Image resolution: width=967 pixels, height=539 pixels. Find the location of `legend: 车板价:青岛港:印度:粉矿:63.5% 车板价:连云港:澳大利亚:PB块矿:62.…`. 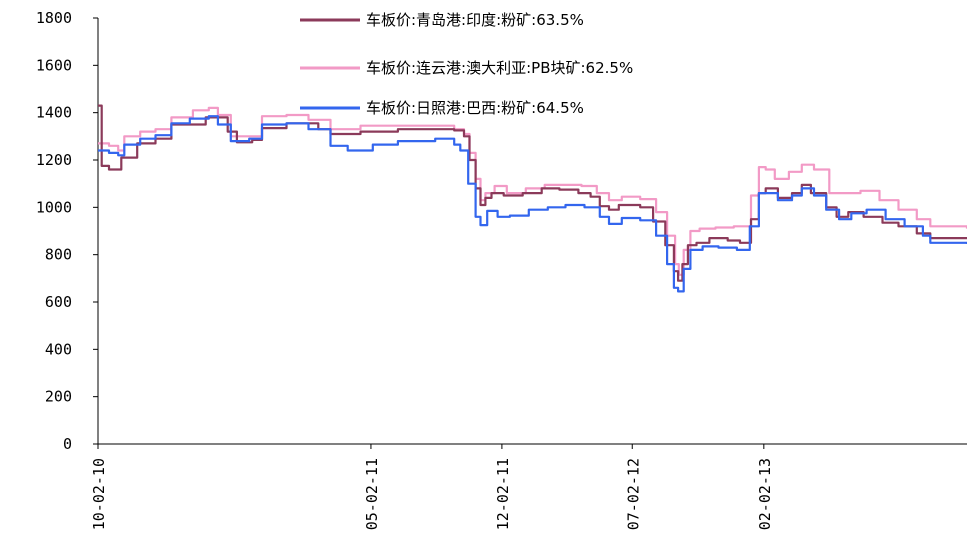

legend: 车板价:青岛港:印度:粉矿:63.5% 车板价:连云港:澳大利亚:PB块矿:62.… is located at coordinates (466, 64).